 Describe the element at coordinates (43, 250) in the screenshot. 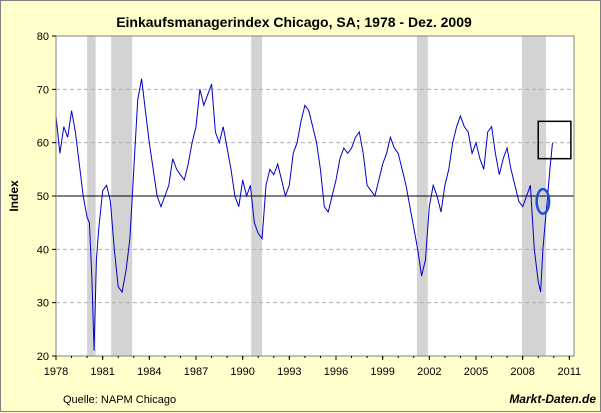

I see `y-tick-label-40: 40` at that location.